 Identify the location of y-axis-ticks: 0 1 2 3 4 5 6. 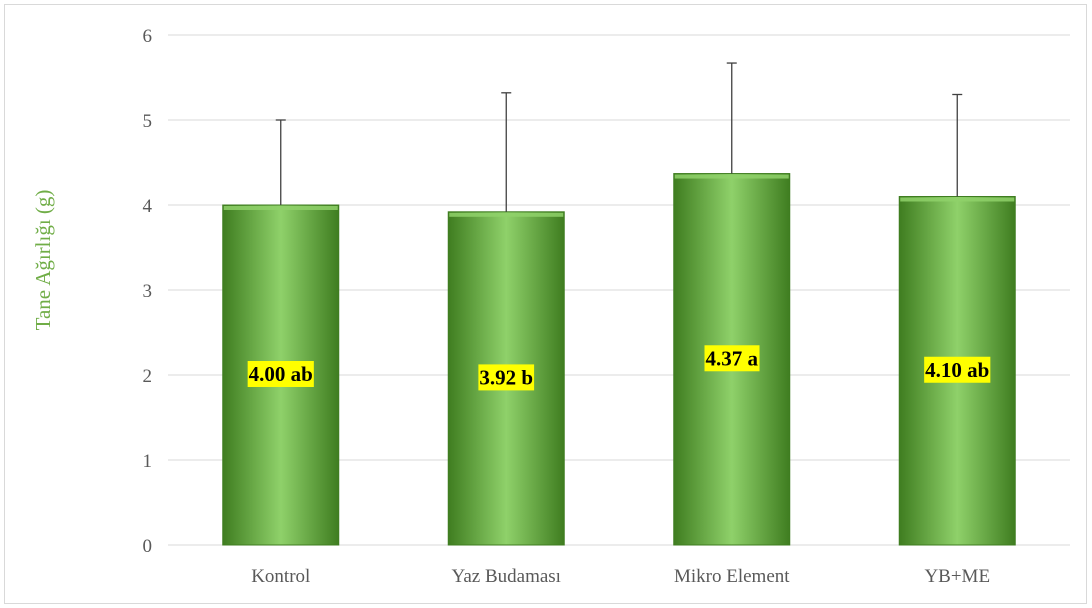
(148, 291).